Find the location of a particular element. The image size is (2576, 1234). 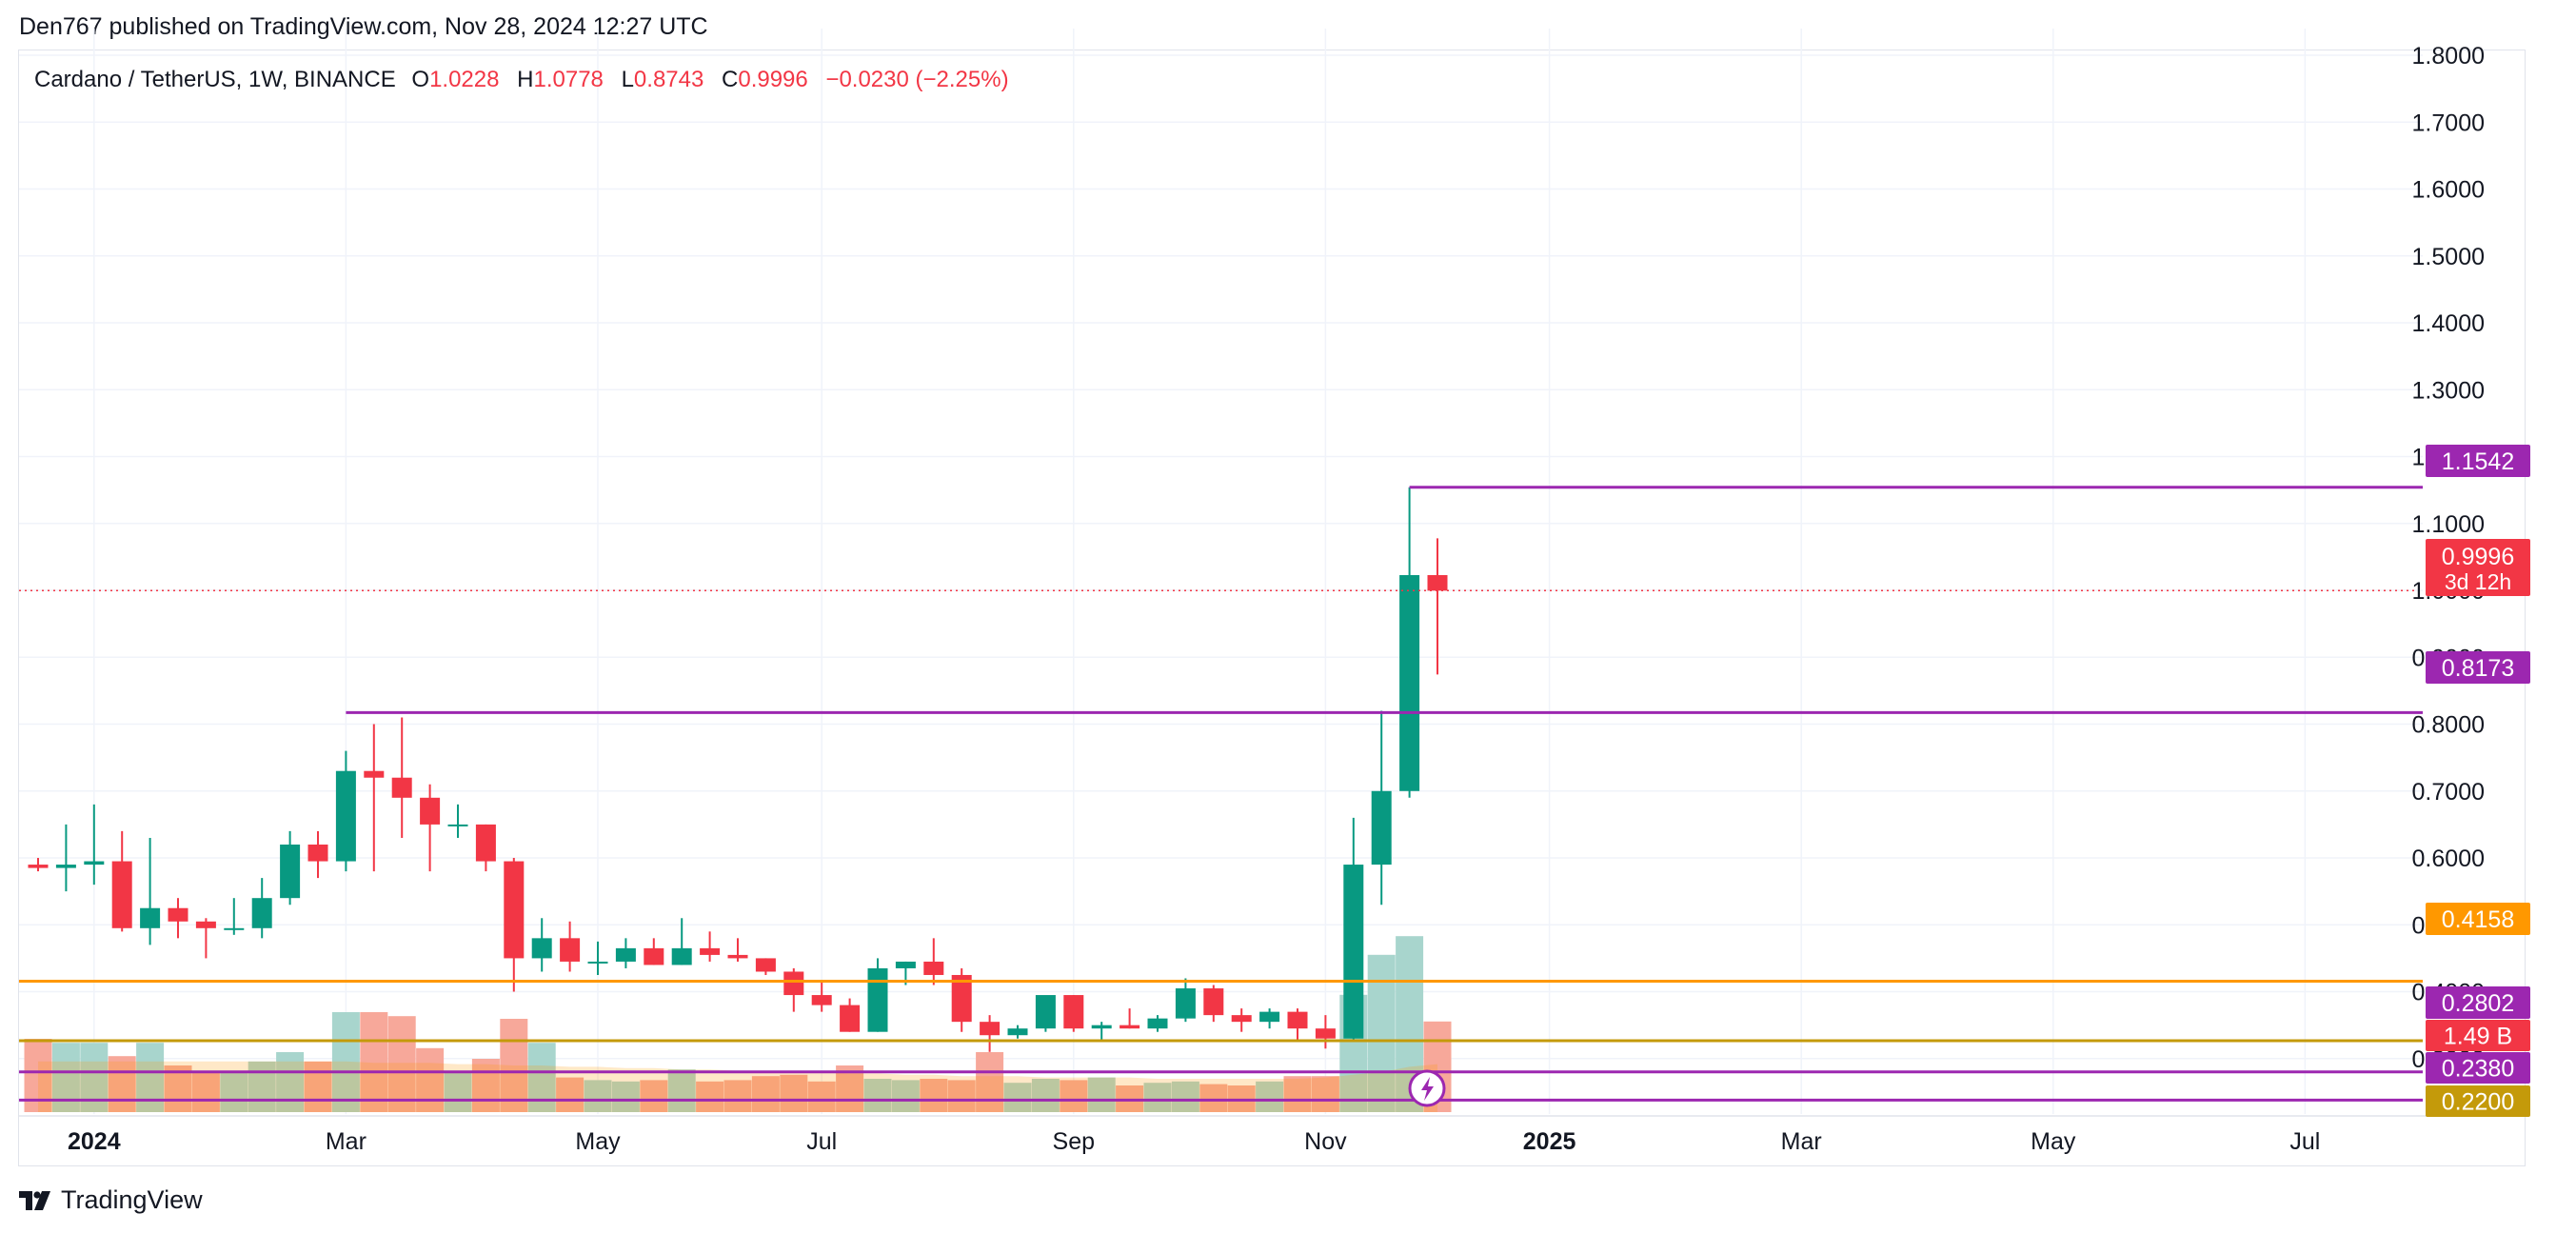

x-tick-label: May is located at coordinates (598, 1141).